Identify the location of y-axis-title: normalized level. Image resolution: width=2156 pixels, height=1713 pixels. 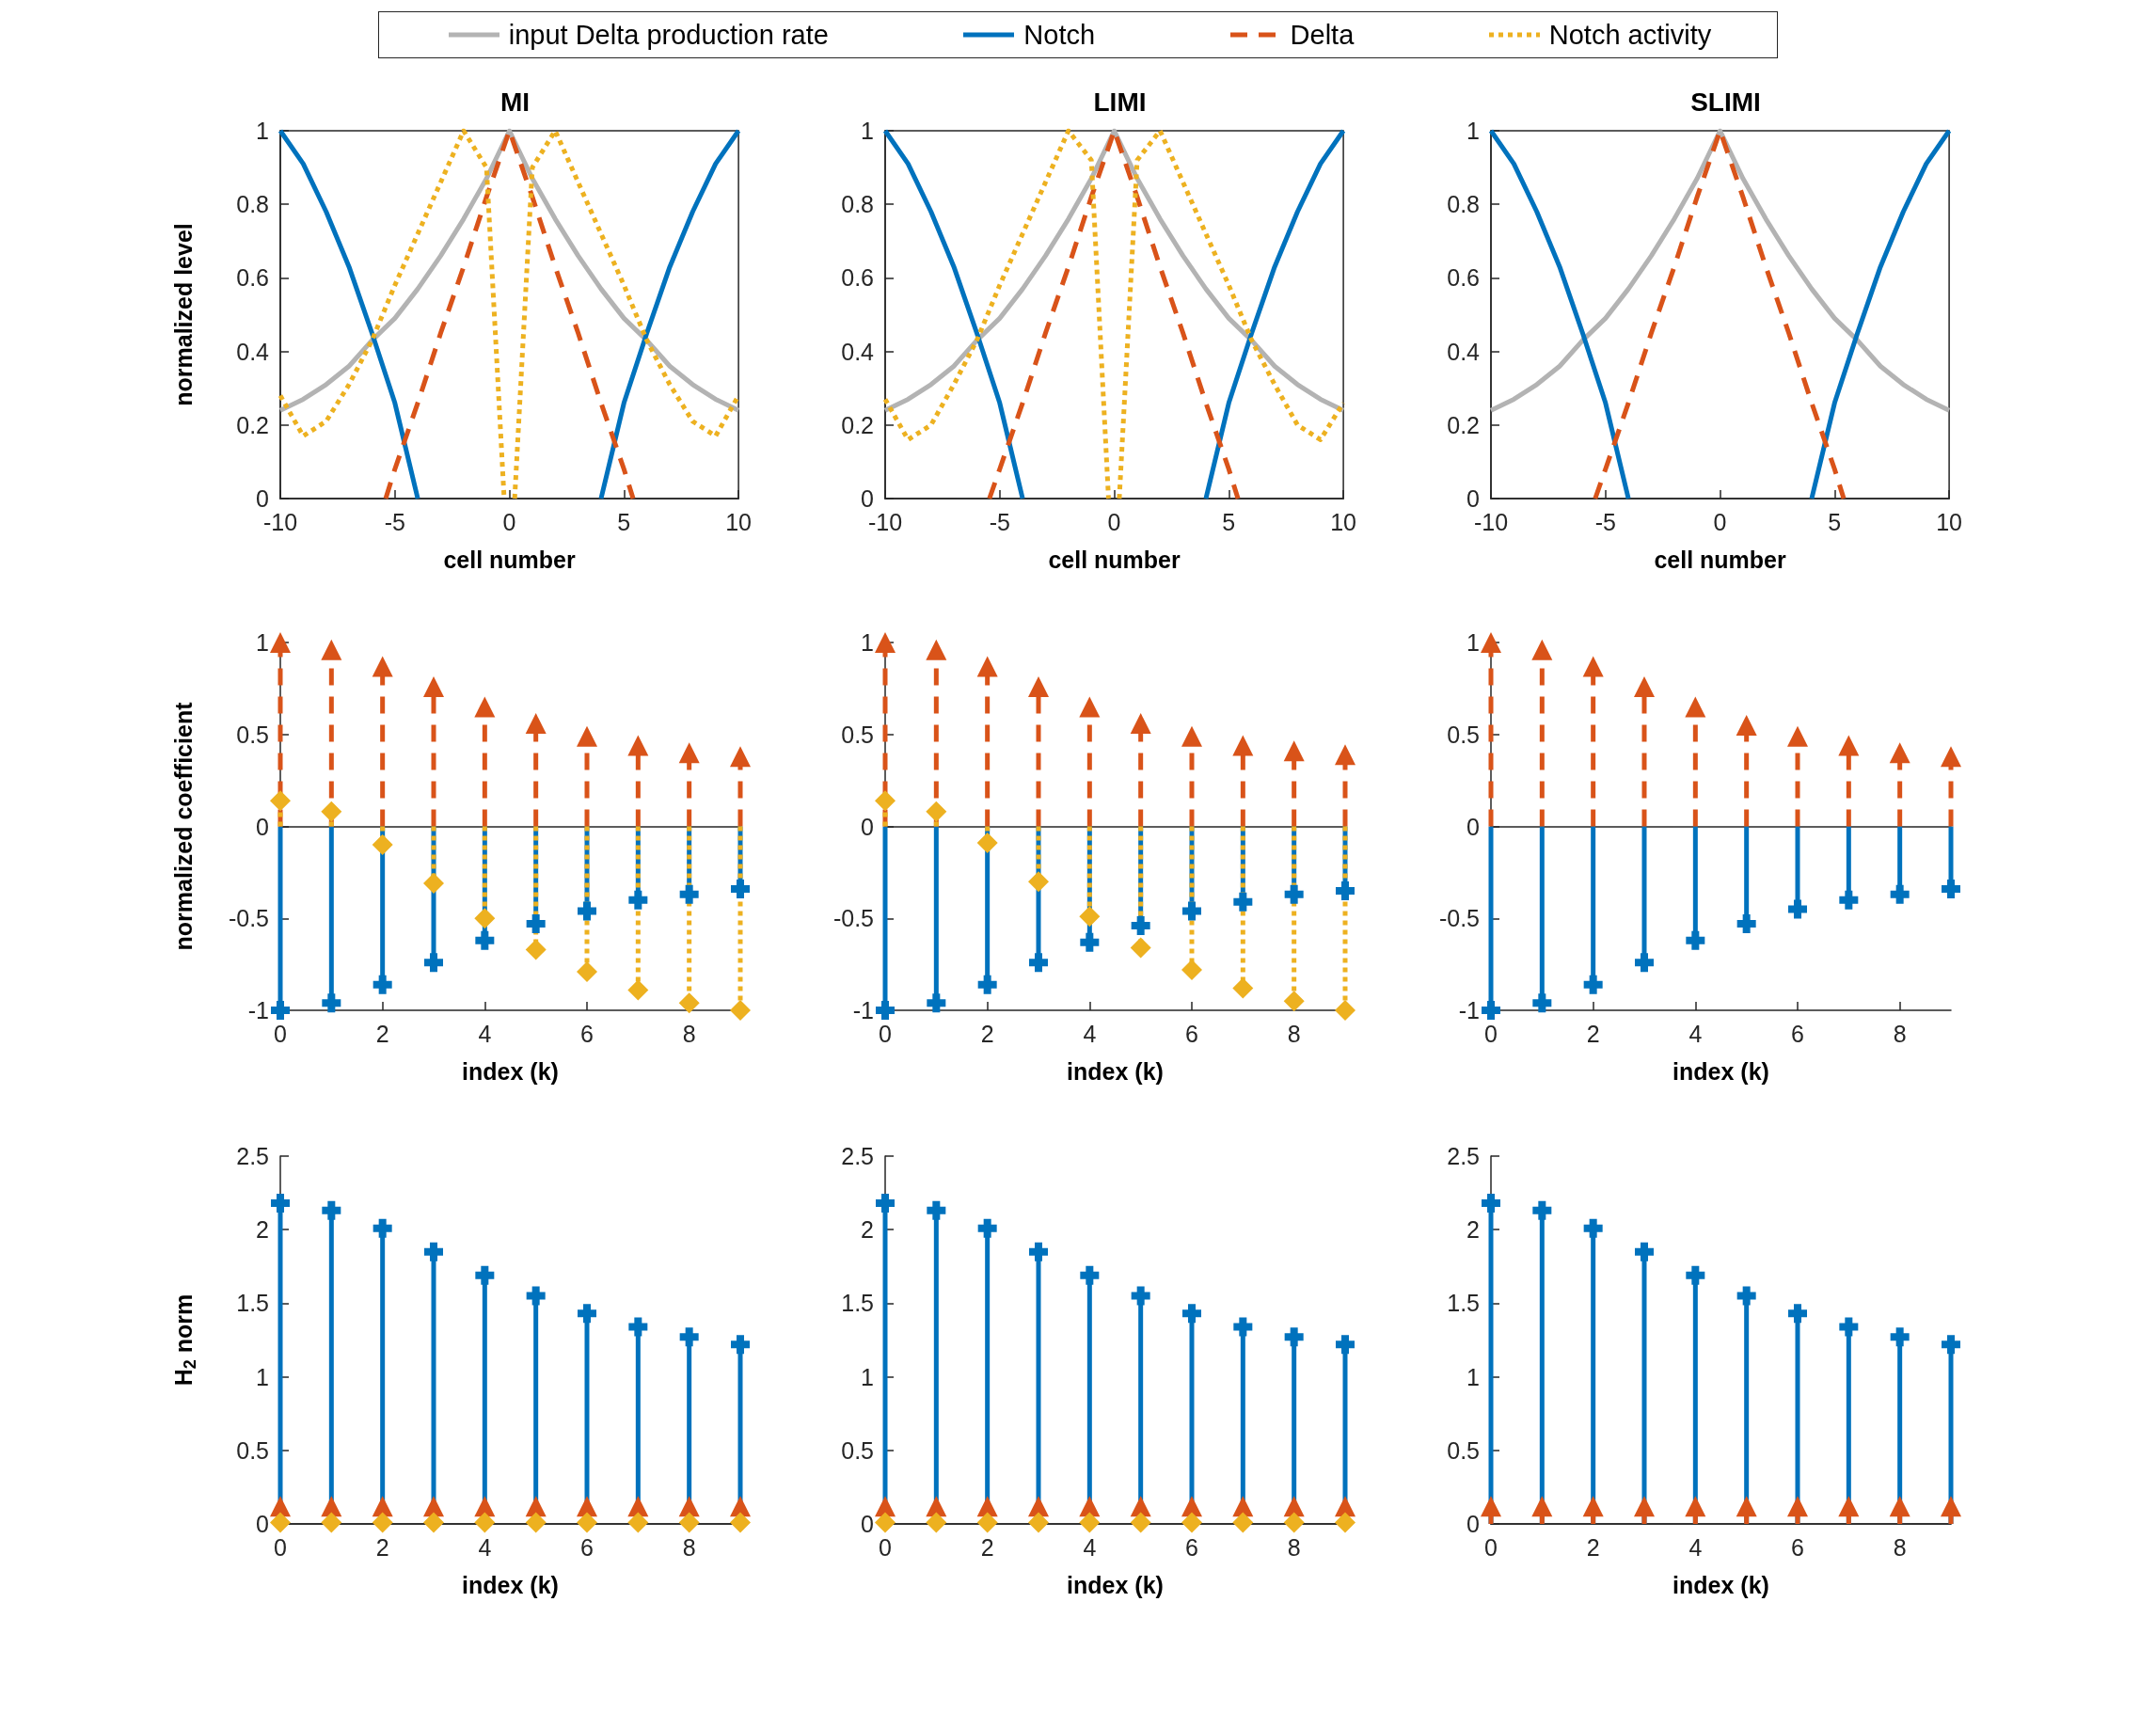
(183, 314).